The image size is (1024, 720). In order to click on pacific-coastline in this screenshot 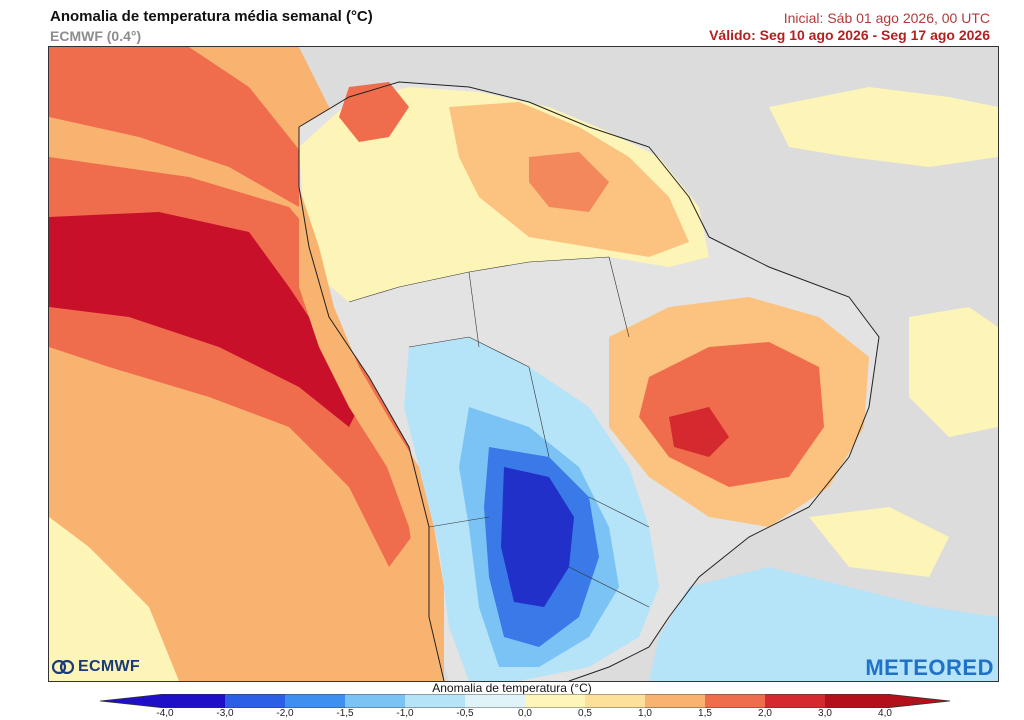, I will do `click(371, 404)`.